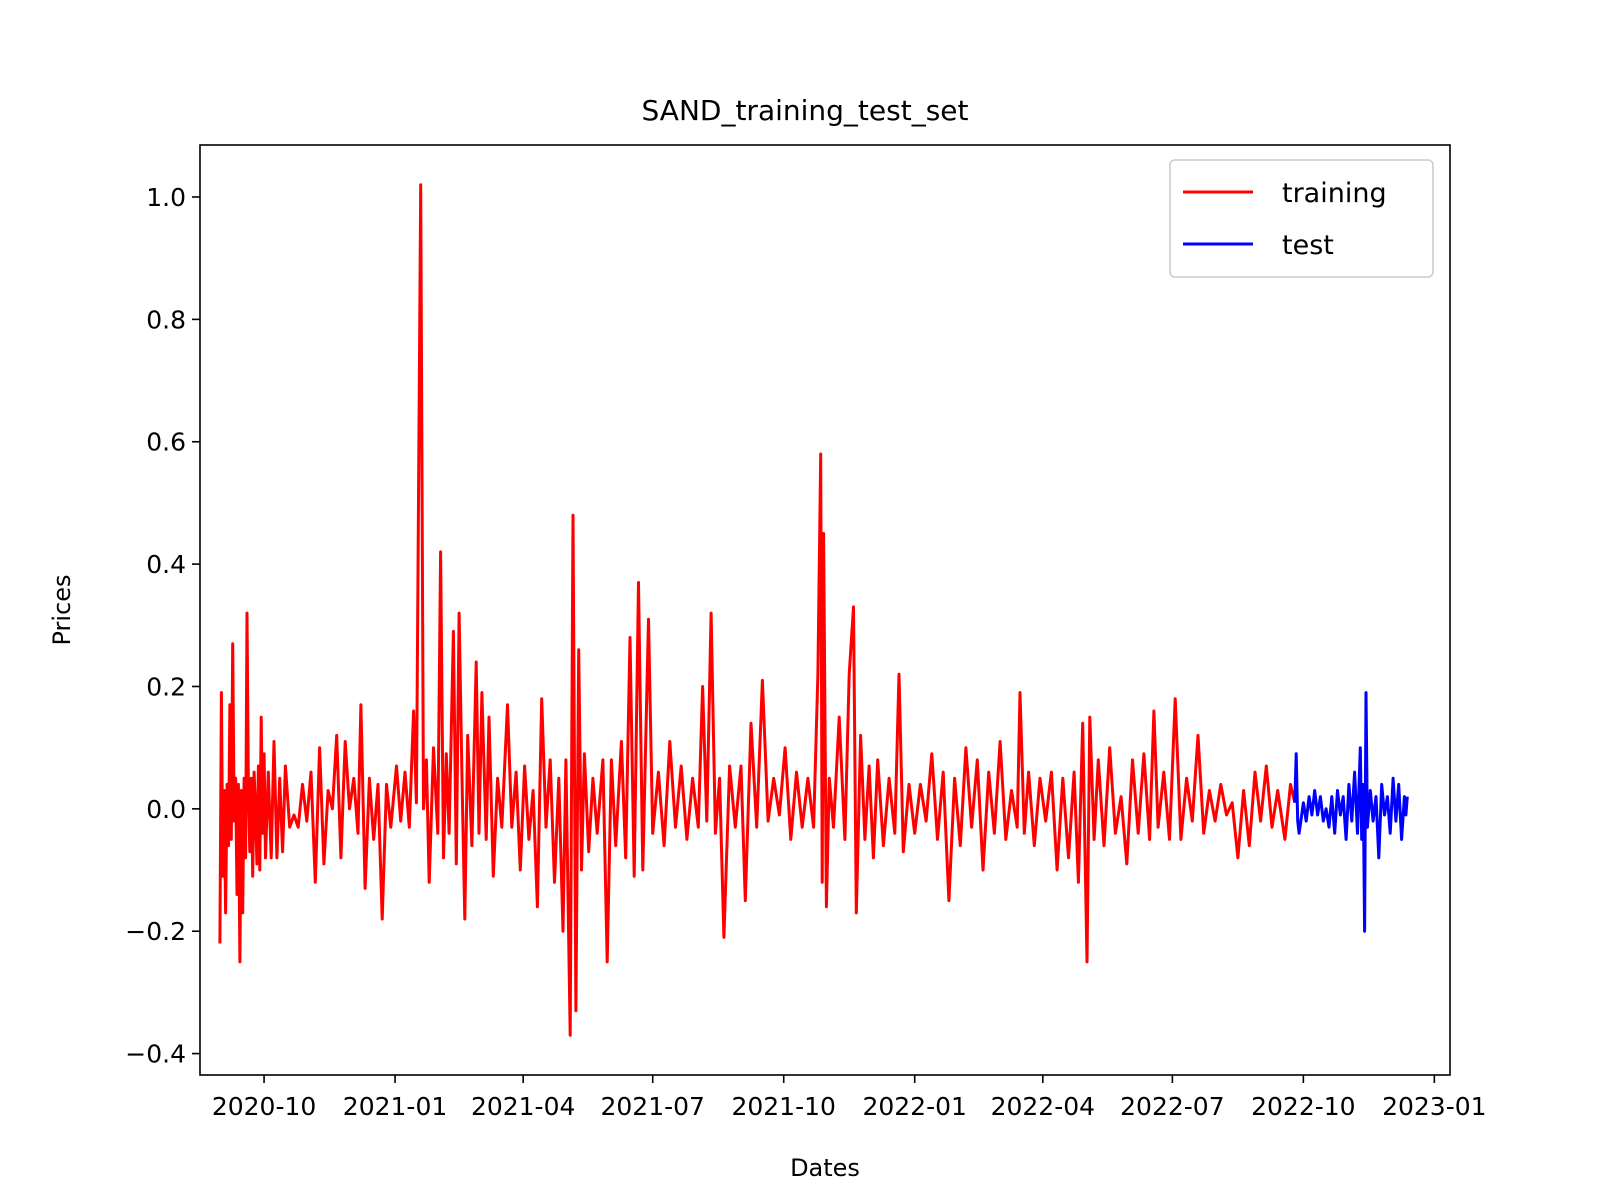 Image resolution: width=1600 pixels, height=1204 pixels. Describe the element at coordinates (1043, 1106) in the screenshot. I see `x-tick-label: 2022-04` at that location.